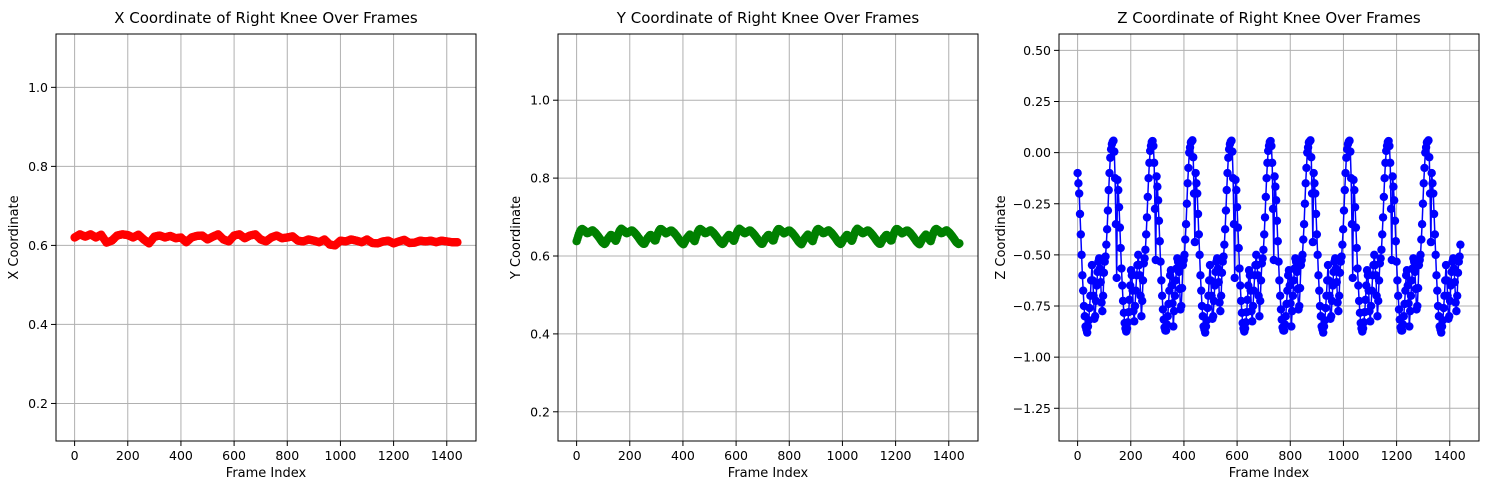 This screenshot has height=490, width=1490. Describe the element at coordinates (768, 18) in the screenshot. I see `chart-title: Y Coordinate of Right Knee Over Frames` at that location.